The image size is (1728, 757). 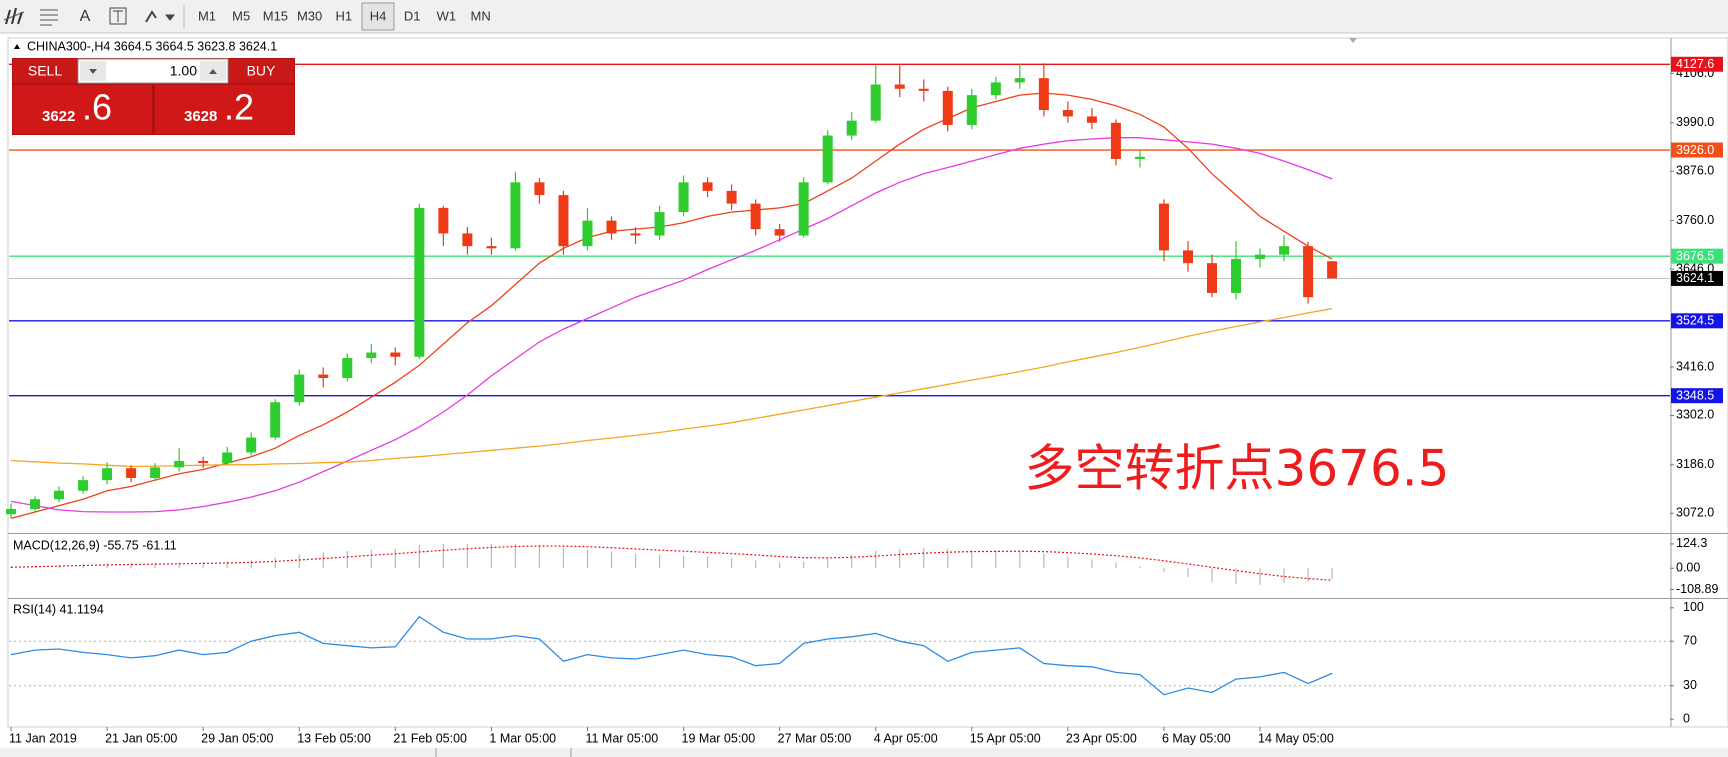 I want to click on y-tick-label: 3186.0, so click(x=1695, y=464).